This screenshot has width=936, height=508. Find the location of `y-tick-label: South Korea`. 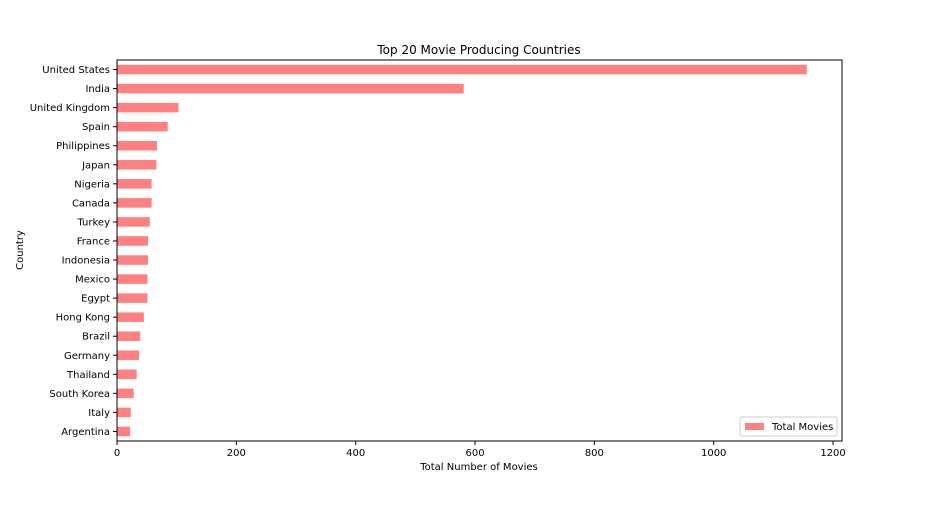

y-tick-label: South Korea is located at coordinates (79, 394).